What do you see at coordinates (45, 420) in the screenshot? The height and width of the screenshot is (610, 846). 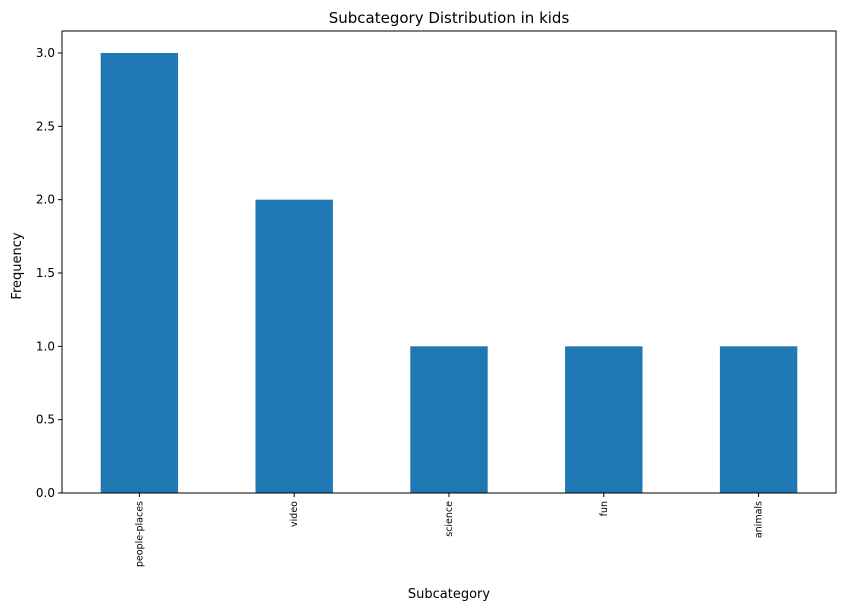 I see `y-tick-label: 0.5` at bounding box center [45, 420].